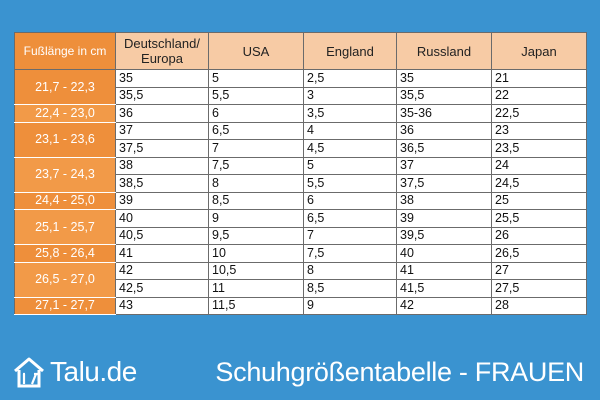  I want to click on table-row: 25,1 - 25,7 40 9 6,5 39 25,5, so click(300, 227).